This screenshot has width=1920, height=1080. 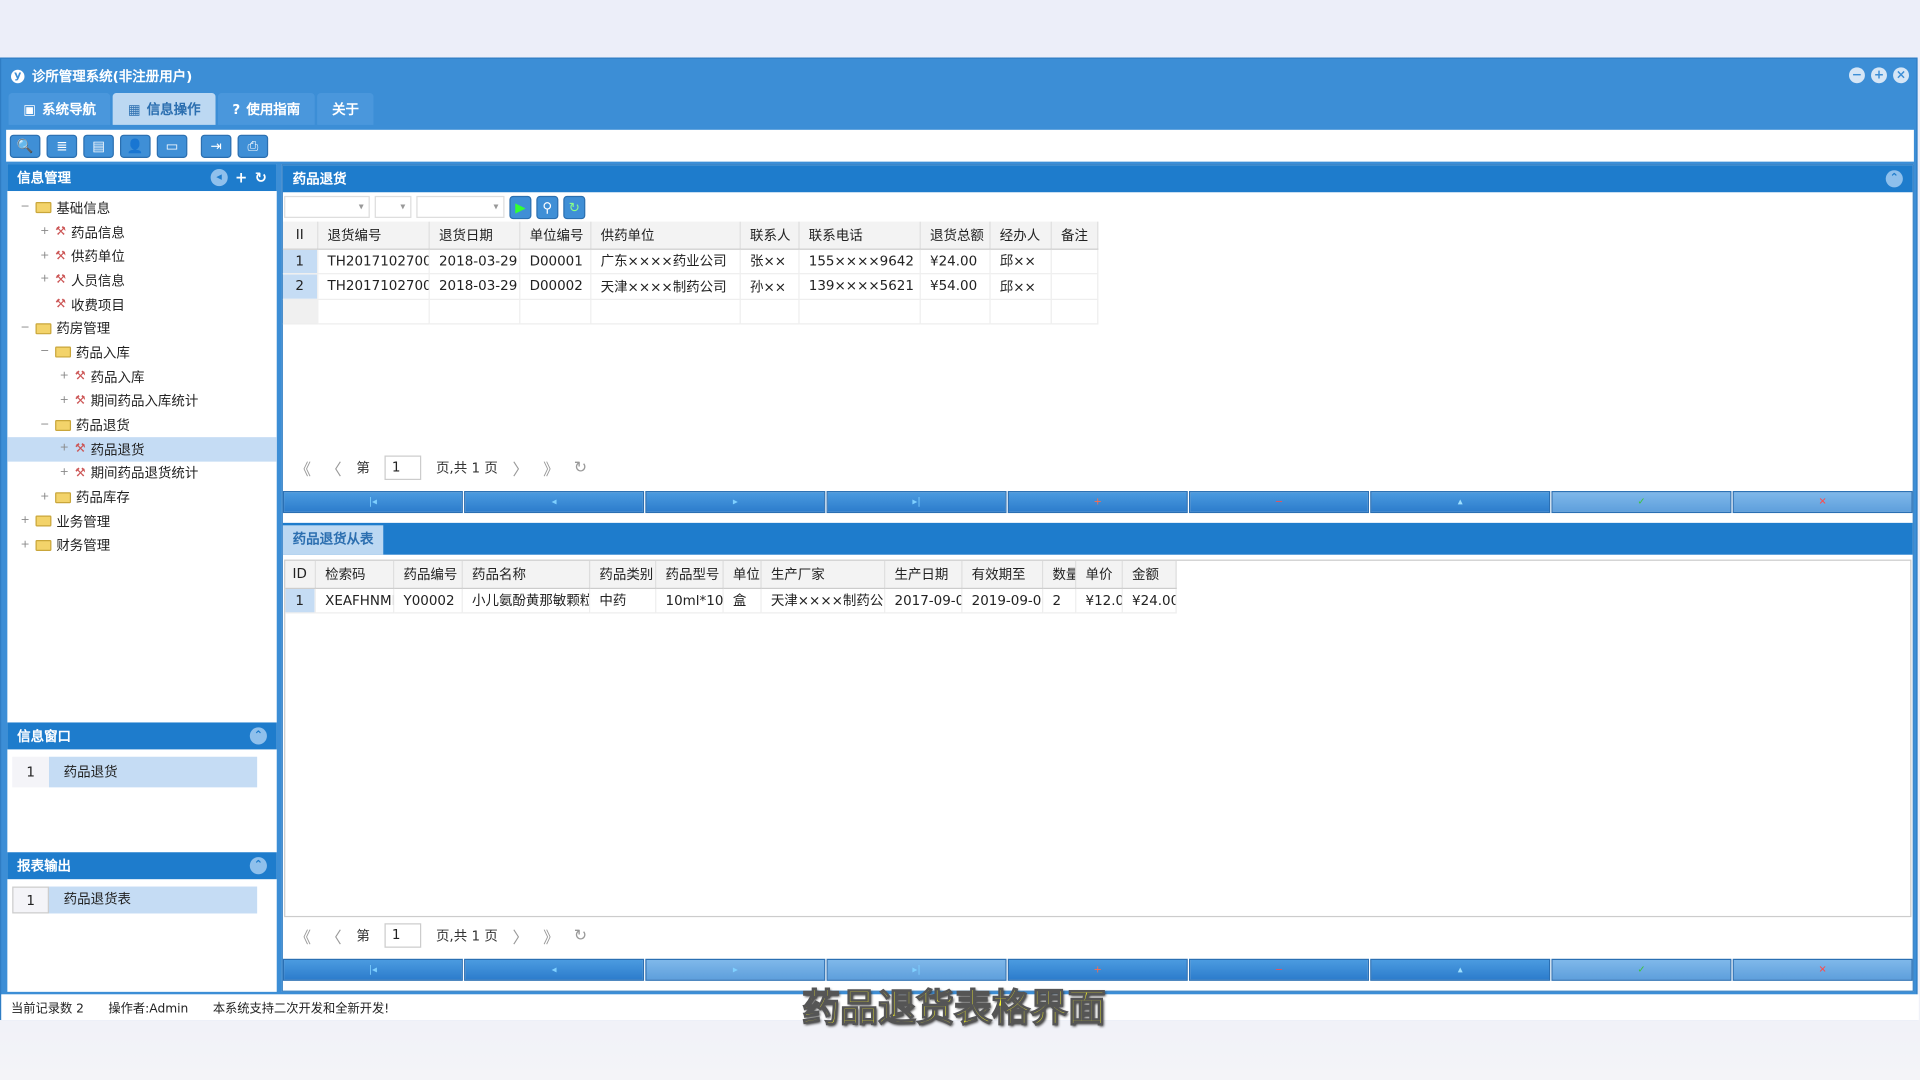 I want to click on tree-item: + 财务管理, so click(x=141, y=545).